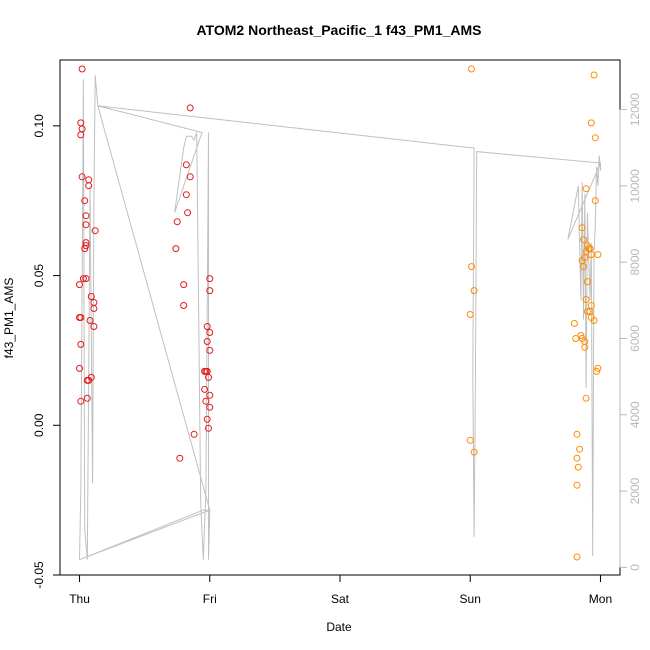 The image size is (650, 650). Describe the element at coordinates (340, 590) in the screenshot. I see `x-axis: Thu Fri Sat Sun Mon` at that location.